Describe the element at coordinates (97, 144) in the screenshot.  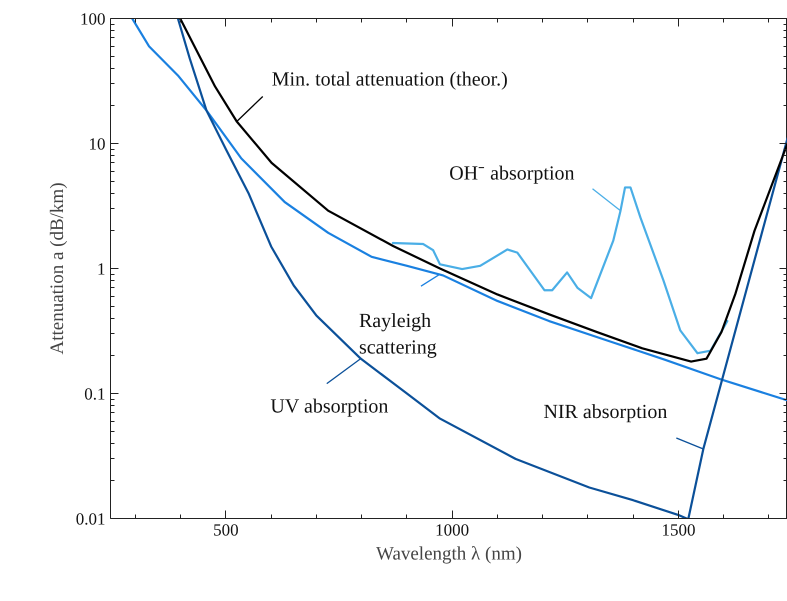
I see `y-tick-label: 10` at that location.